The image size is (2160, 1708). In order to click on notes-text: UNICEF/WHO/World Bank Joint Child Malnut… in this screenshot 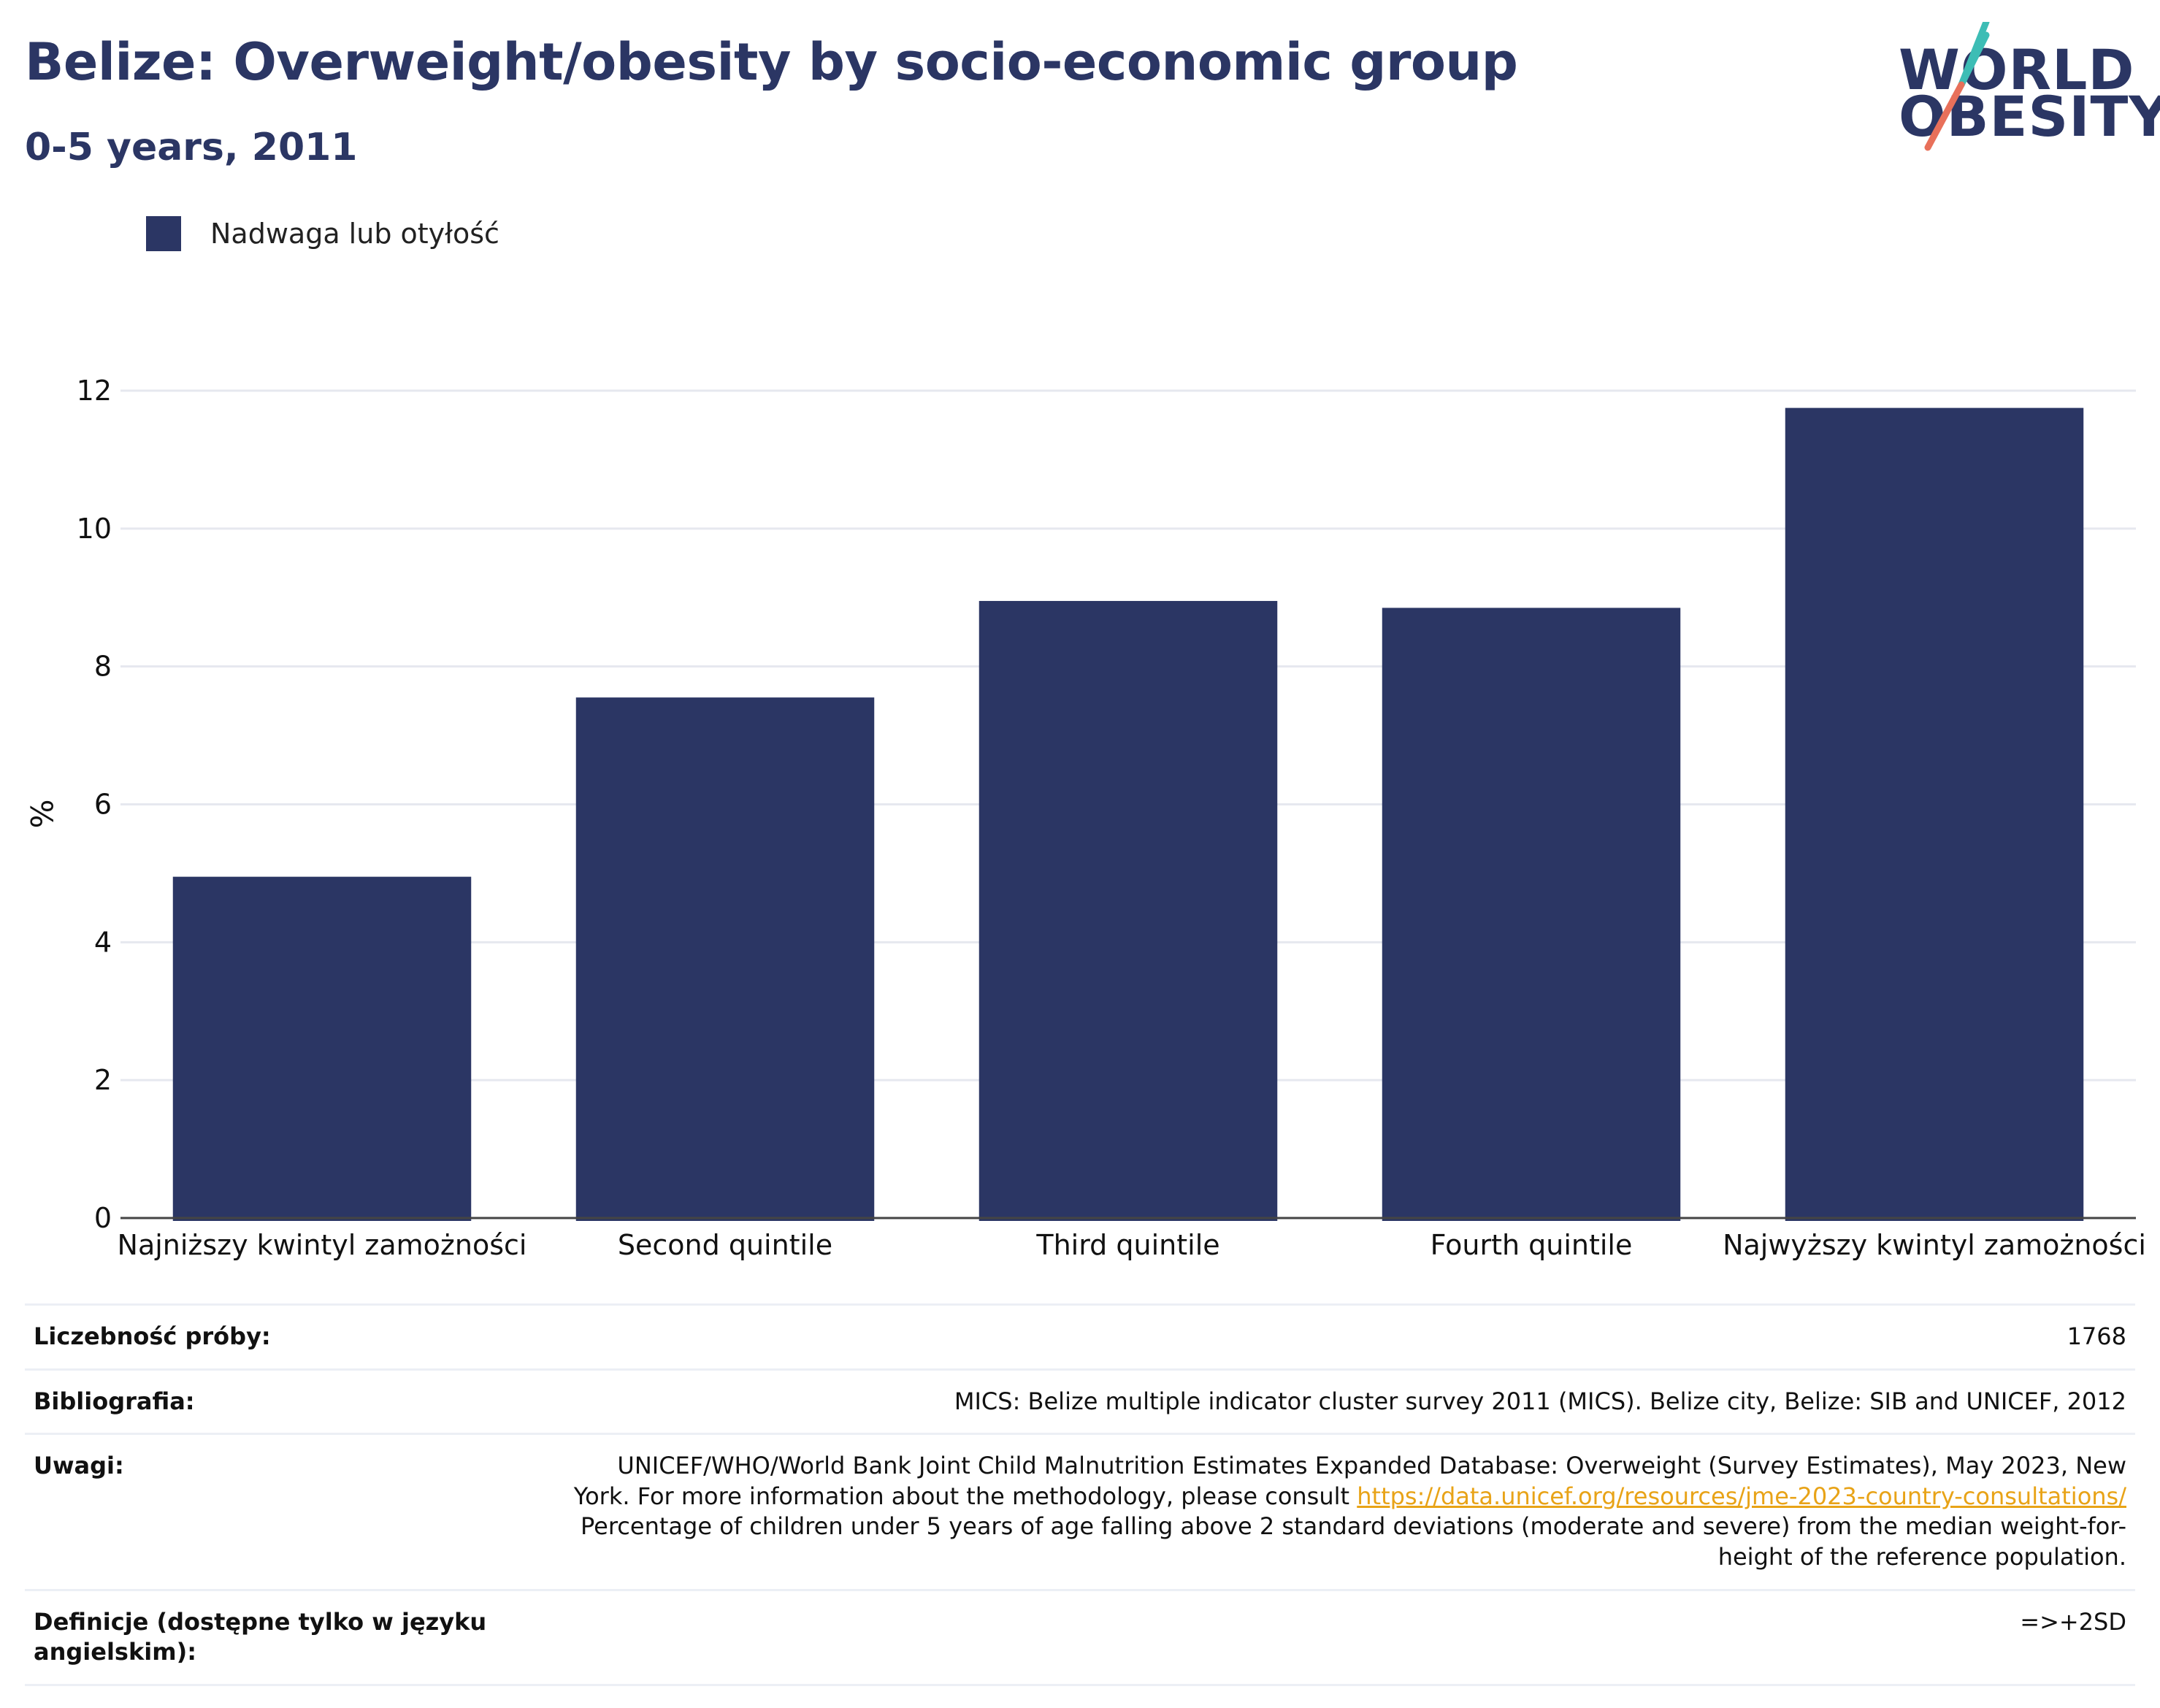, I will do `click(1349, 1481)`.